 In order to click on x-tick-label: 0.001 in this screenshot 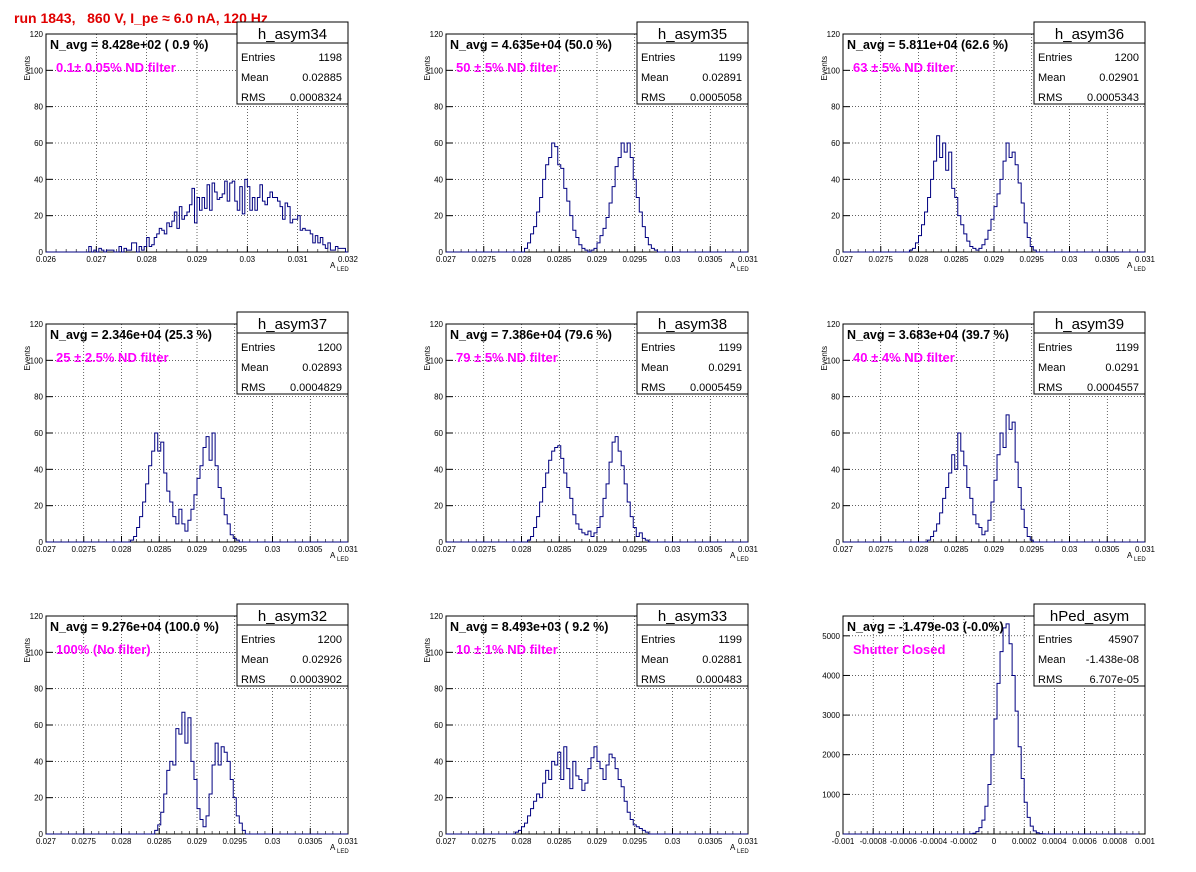, I will do `click(1145, 841)`.